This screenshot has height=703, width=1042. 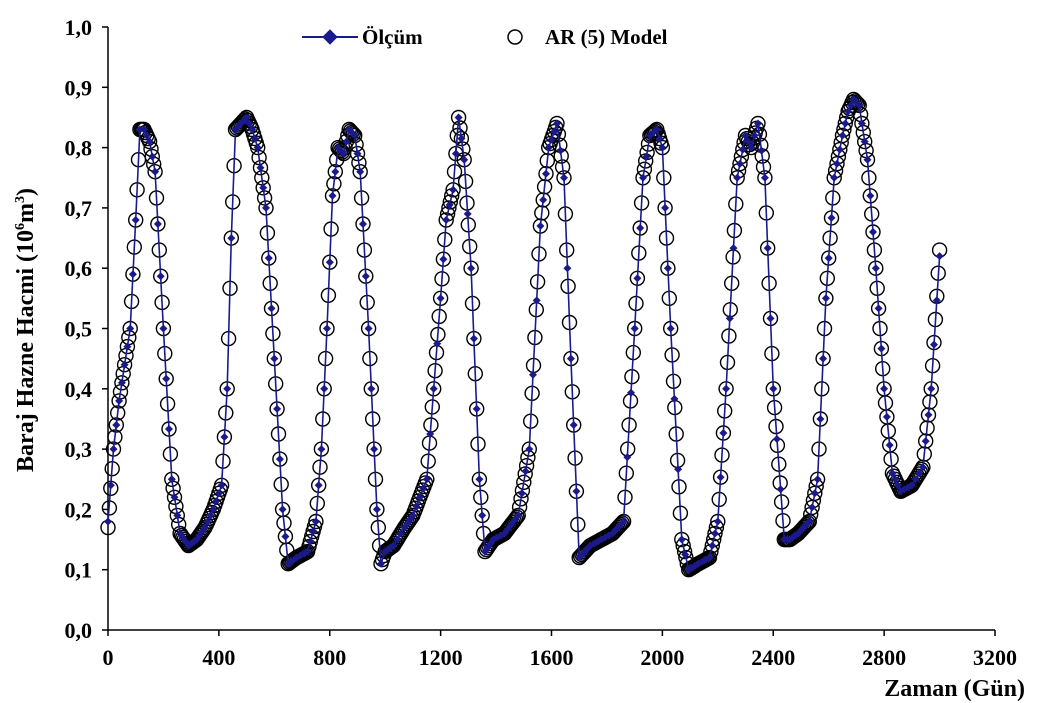 I want to click on x-tick-label: 1200, so click(x=441, y=657).